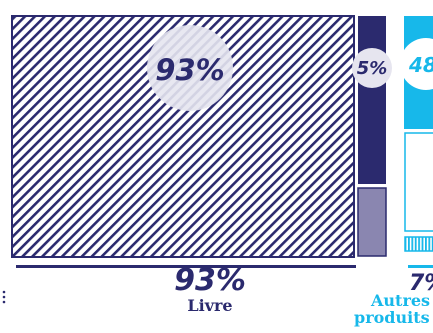 This screenshot has height=333, width=433. Describe the element at coordinates (420, 65) in the screenshot. I see `label-autres-48: 48` at that location.